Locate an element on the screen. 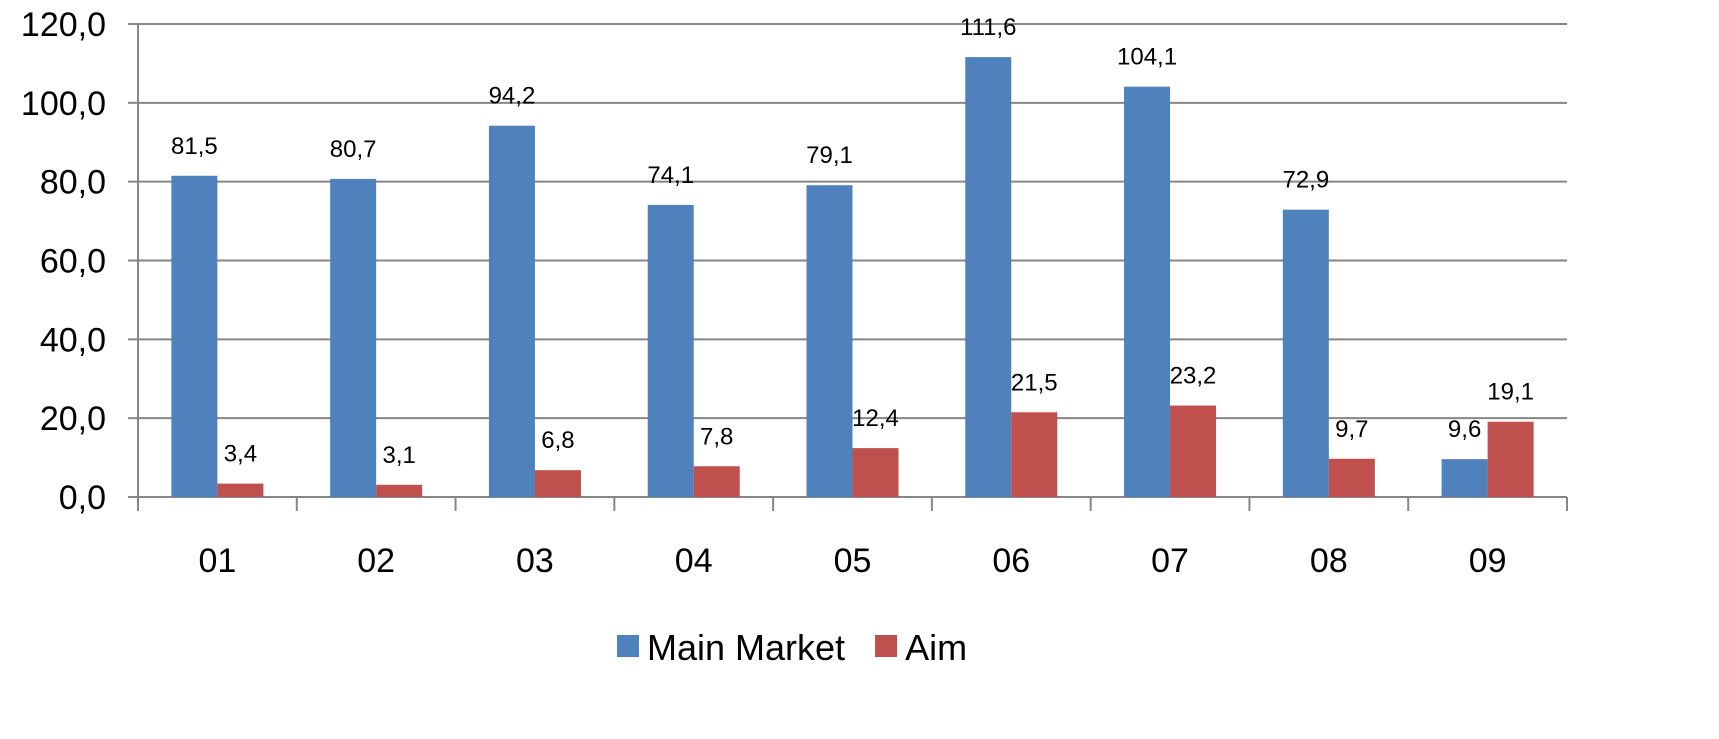  y-tick-label: 0,0 is located at coordinates (82, 498).